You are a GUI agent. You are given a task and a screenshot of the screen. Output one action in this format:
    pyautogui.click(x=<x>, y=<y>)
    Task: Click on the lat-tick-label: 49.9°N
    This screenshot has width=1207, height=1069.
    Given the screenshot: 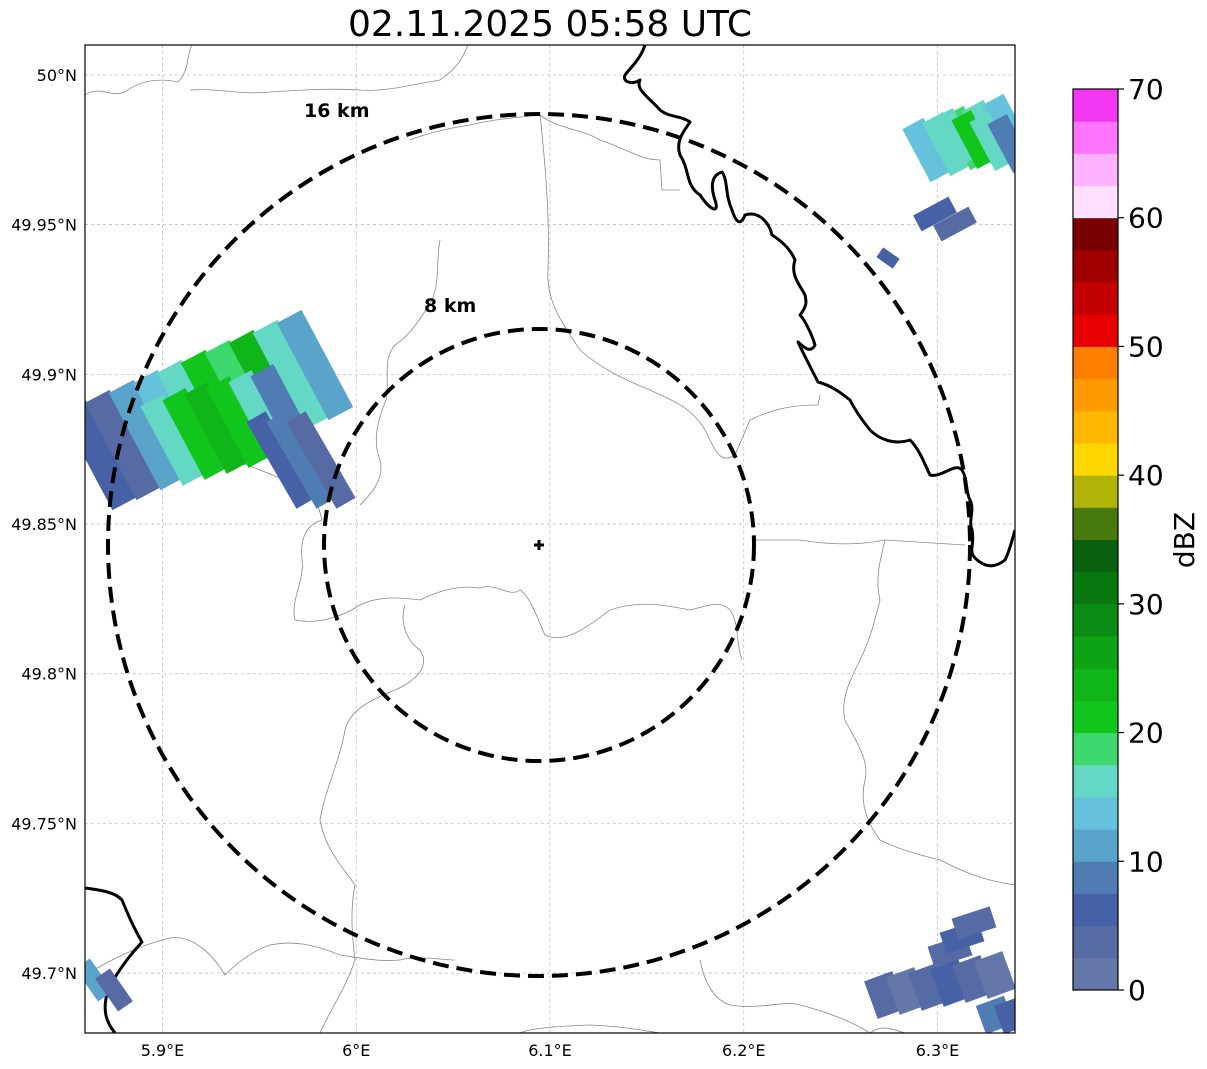 What is the action you would take?
    pyautogui.click(x=49, y=374)
    